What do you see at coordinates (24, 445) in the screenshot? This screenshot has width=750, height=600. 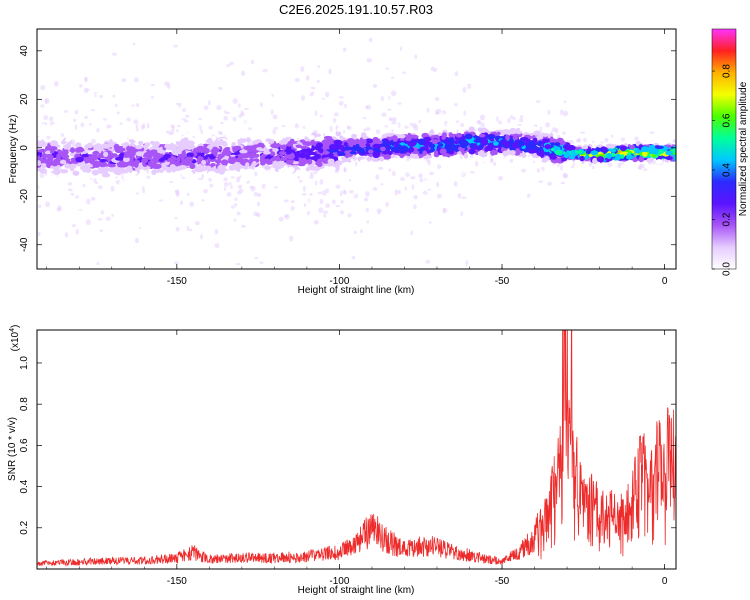 I see `snr-ytick-label: 0.6` at bounding box center [24, 445].